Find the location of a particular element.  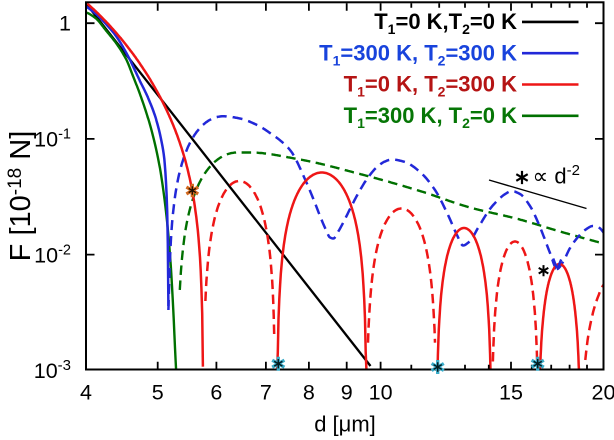

svg-text: 1 is located at coordinates (65, 24).